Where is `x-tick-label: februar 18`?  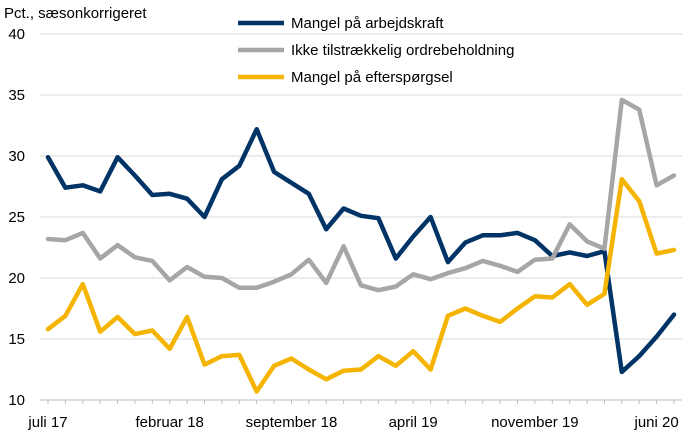 x-tick-label: februar 18 is located at coordinates (170, 422).